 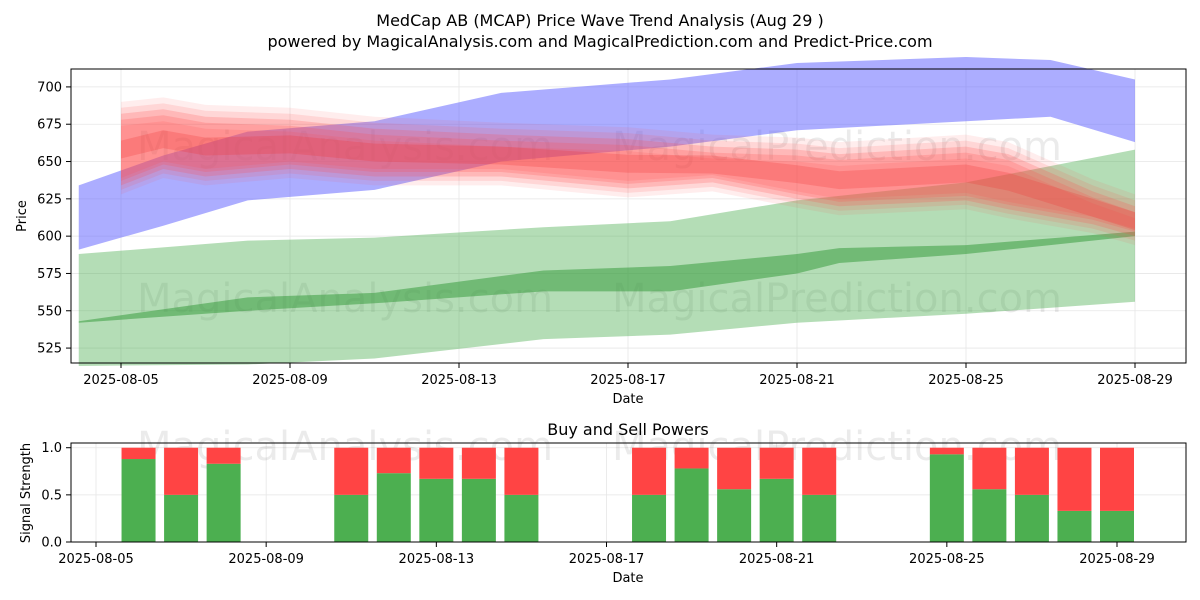 I want to click on price-y-tick-label: 550, so click(x=49, y=311).